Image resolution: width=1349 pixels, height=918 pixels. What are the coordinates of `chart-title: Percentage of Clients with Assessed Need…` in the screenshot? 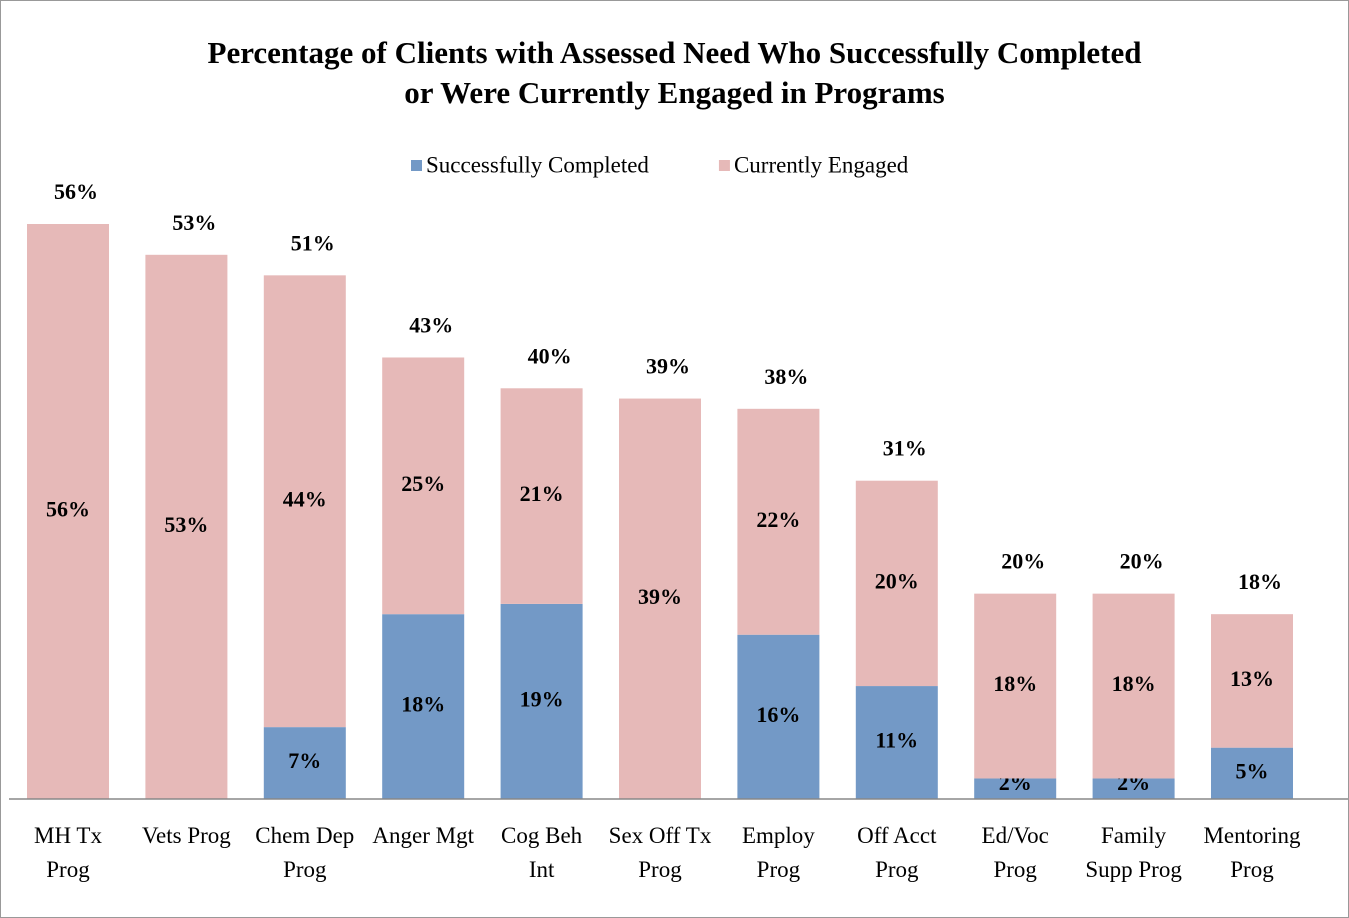 It's located at (674, 72).